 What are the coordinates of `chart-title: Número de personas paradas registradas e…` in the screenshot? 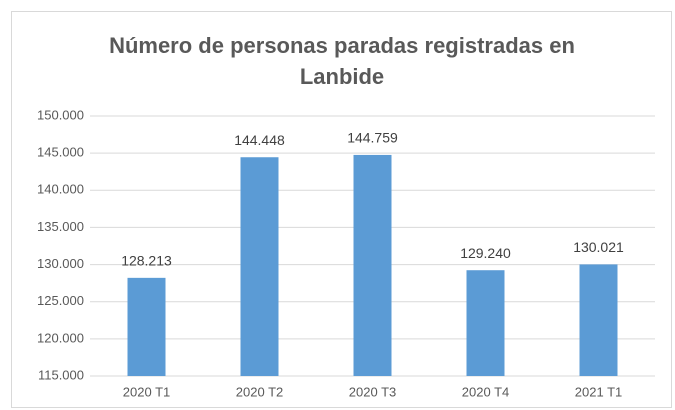 It's located at (342, 61).